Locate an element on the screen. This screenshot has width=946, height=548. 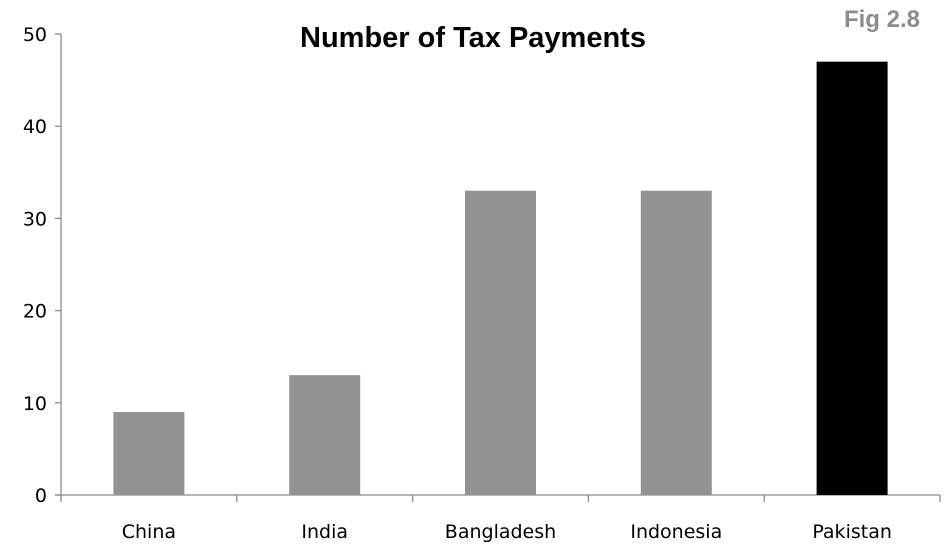
bar-indonesia is located at coordinates (676, 343).